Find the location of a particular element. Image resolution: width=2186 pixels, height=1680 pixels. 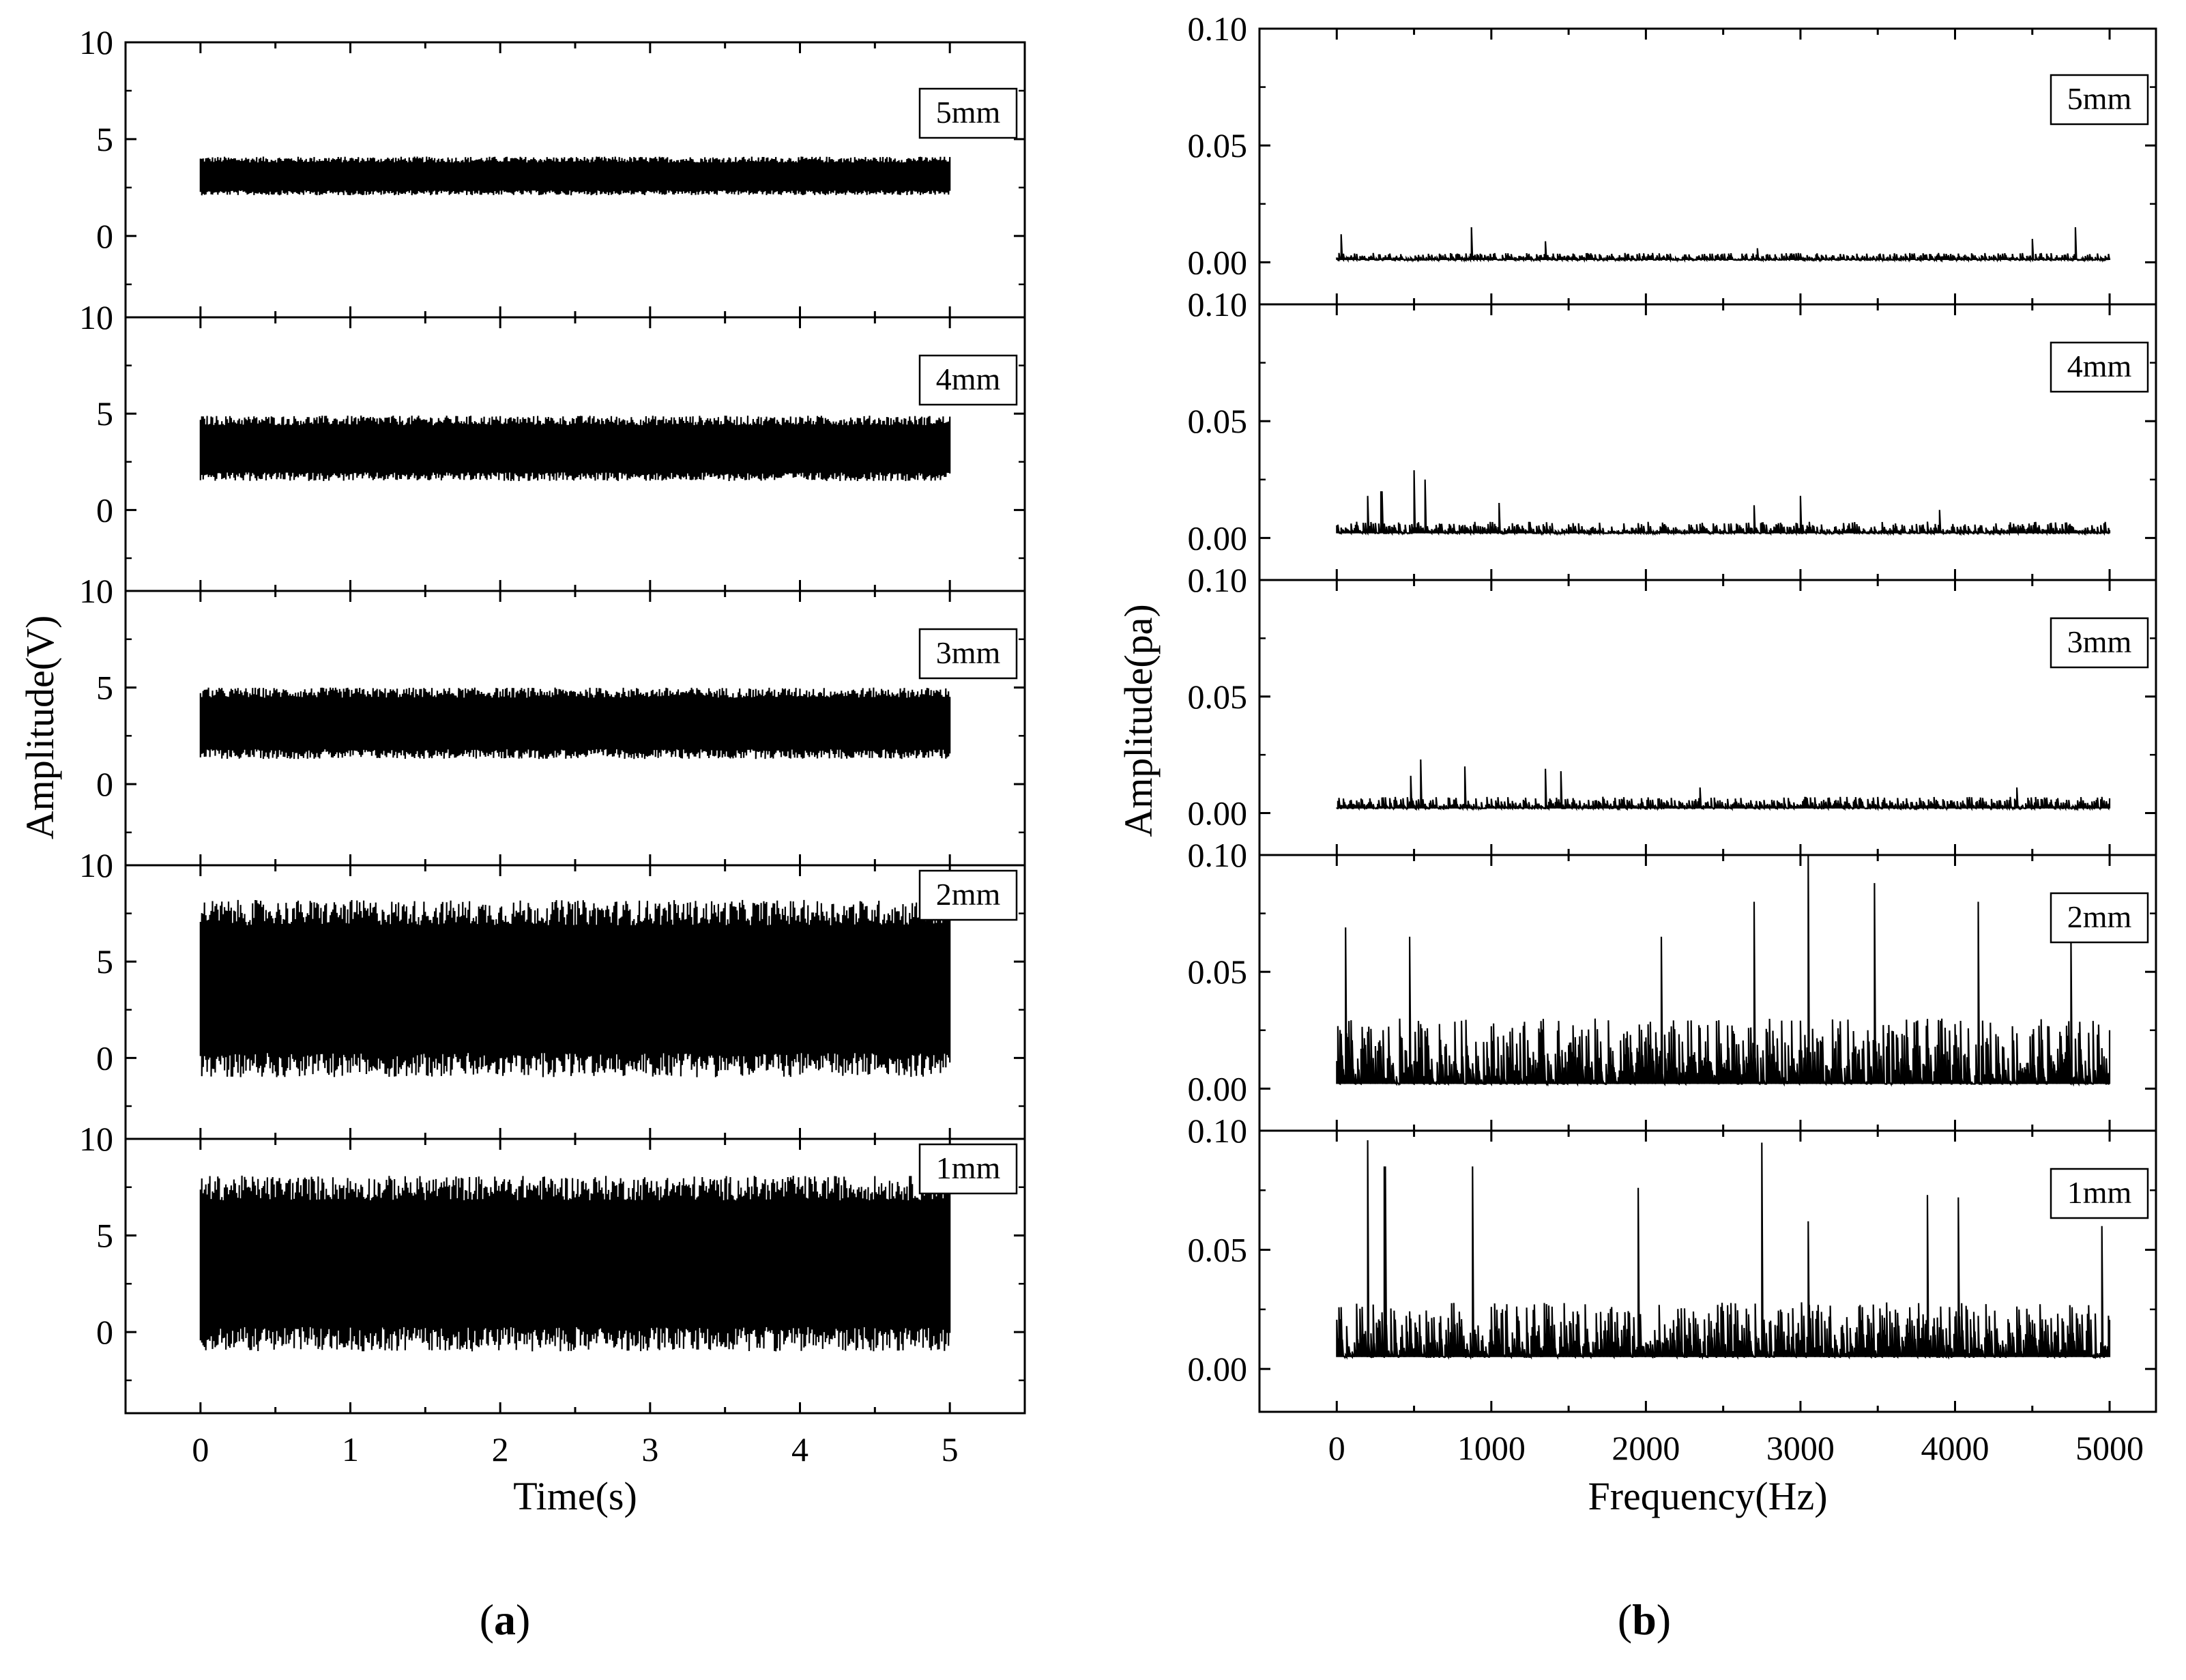

x-tick-label: 5000 is located at coordinates (2109, 1448).